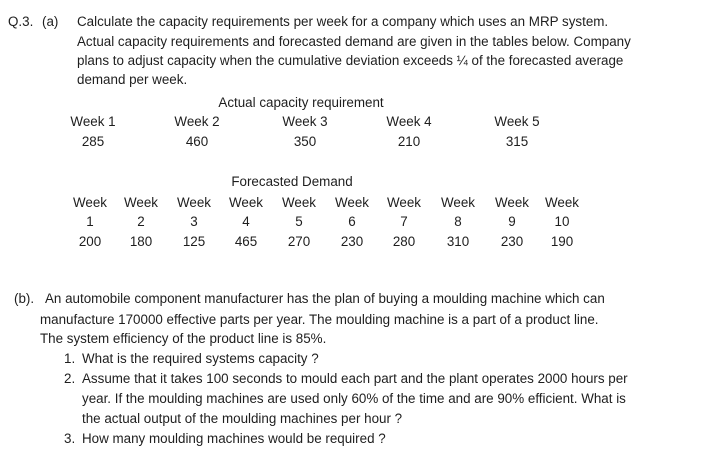 Image resolution: width=713 pixels, height=455 pixels. What do you see at coordinates (517, 121) in the screenshot?
I see `table-header: Week 5` at bounding box center [517, 121].